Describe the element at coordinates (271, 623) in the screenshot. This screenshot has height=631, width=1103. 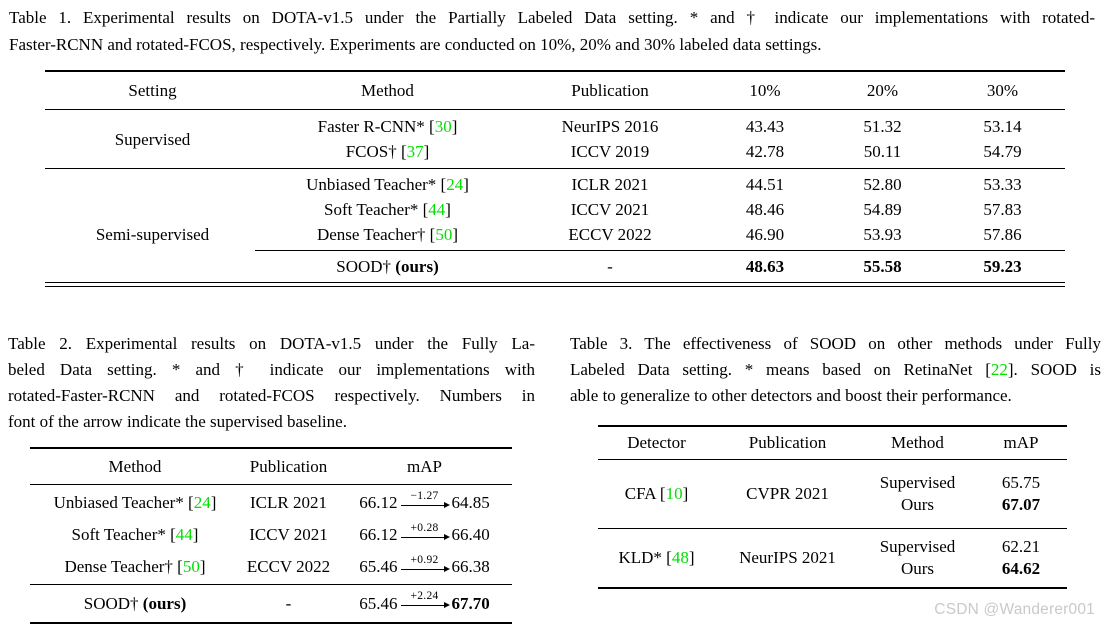
I see `table2-bottom-rule` at that location.